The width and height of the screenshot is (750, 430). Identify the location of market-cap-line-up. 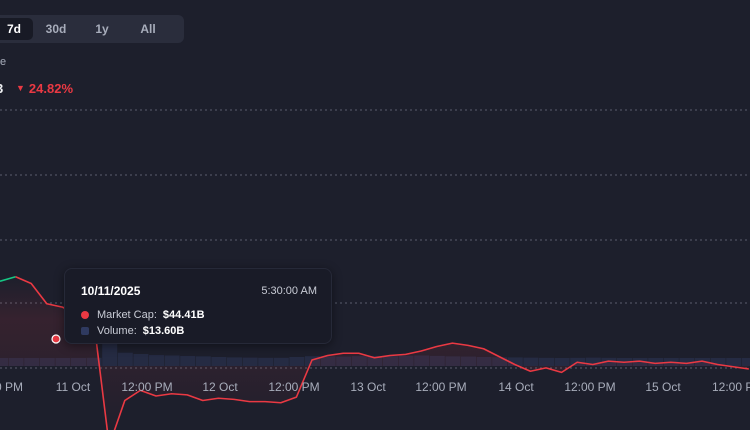
(8, 279).